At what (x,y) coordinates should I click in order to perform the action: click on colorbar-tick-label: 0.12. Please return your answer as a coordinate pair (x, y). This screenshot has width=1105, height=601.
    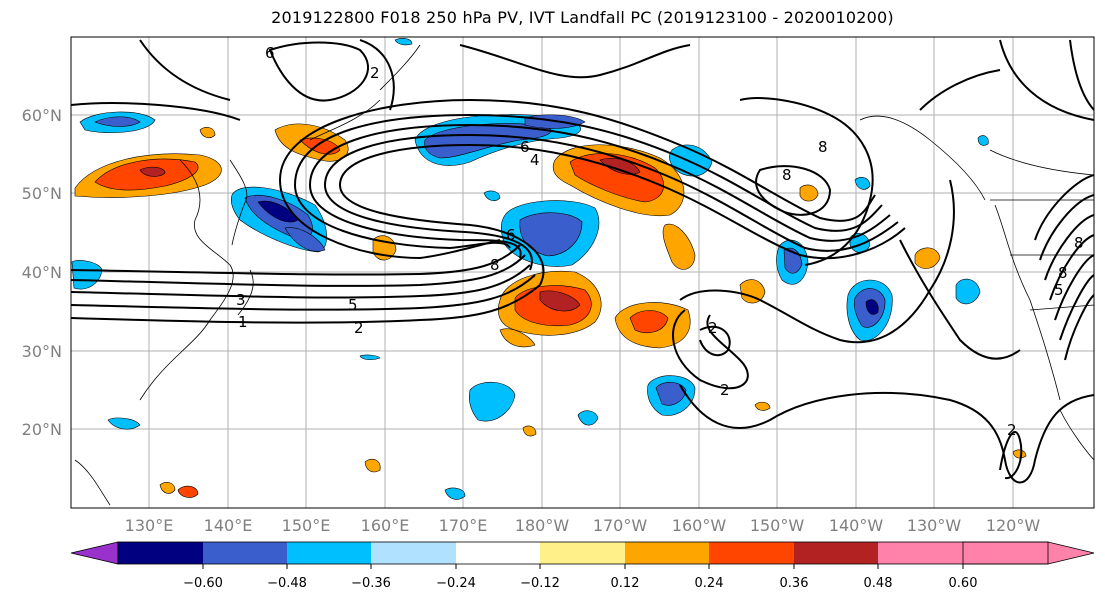
    Looking at the image, I should click on (625, 583).